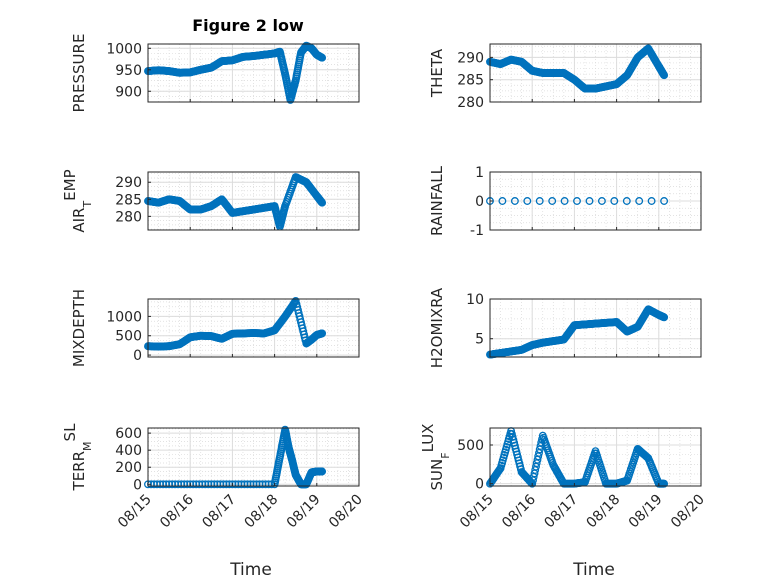  What do you see at coordinates (250, 570) in the screenshot?
I see `x-axis-label-left: Time` at bounding box center [250, 570].